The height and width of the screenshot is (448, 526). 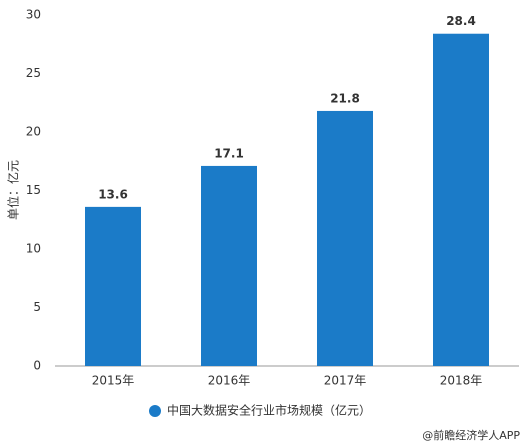 I want to click on x-tick-label: 2018年, so click(x=461, y=381).